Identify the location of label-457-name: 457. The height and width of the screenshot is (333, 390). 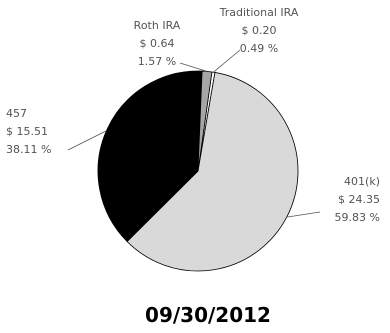
(16, 113).